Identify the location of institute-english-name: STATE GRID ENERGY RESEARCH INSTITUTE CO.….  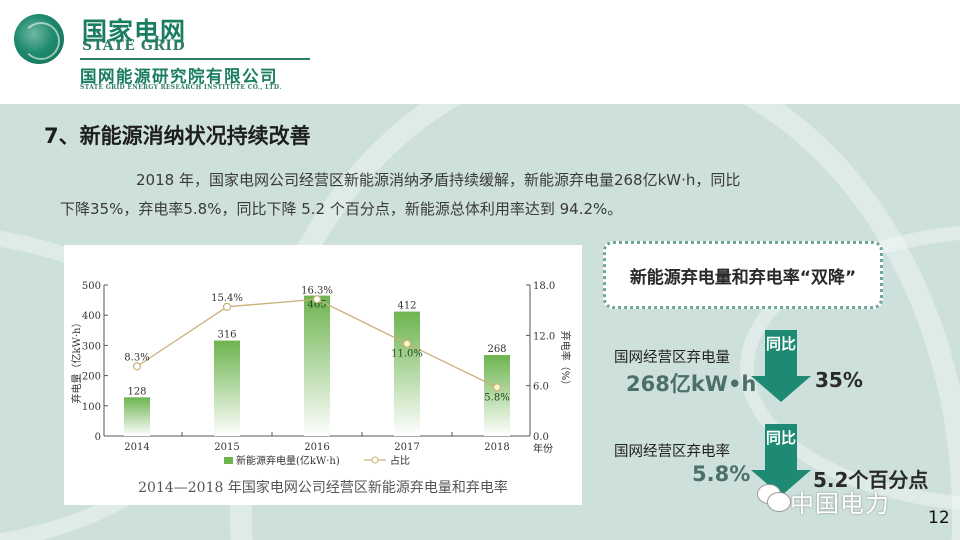
(181, 87).